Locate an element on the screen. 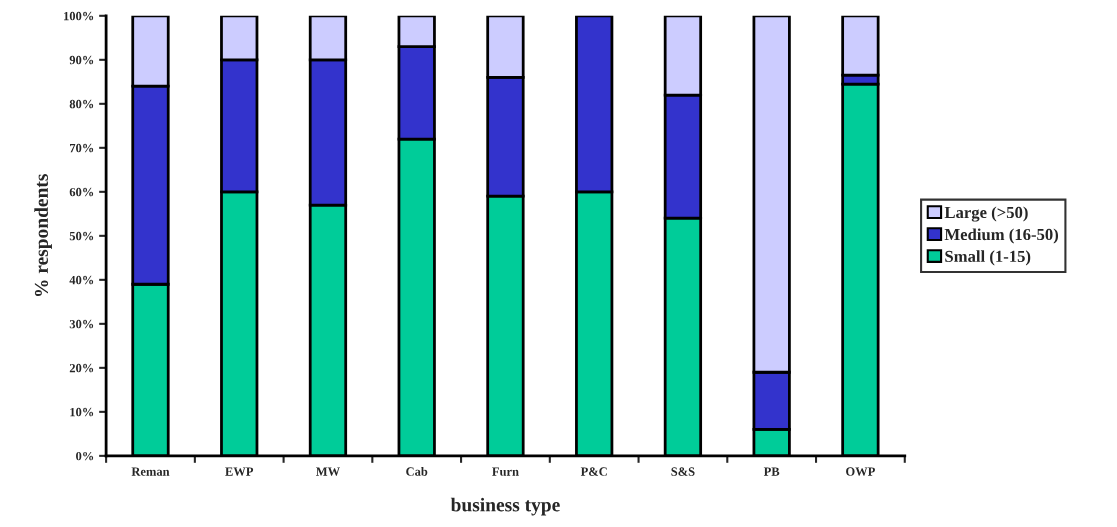 The width and height of the screenshot is (1117, 527). y-tick-label: 70% is located at coordinates (82, 148).